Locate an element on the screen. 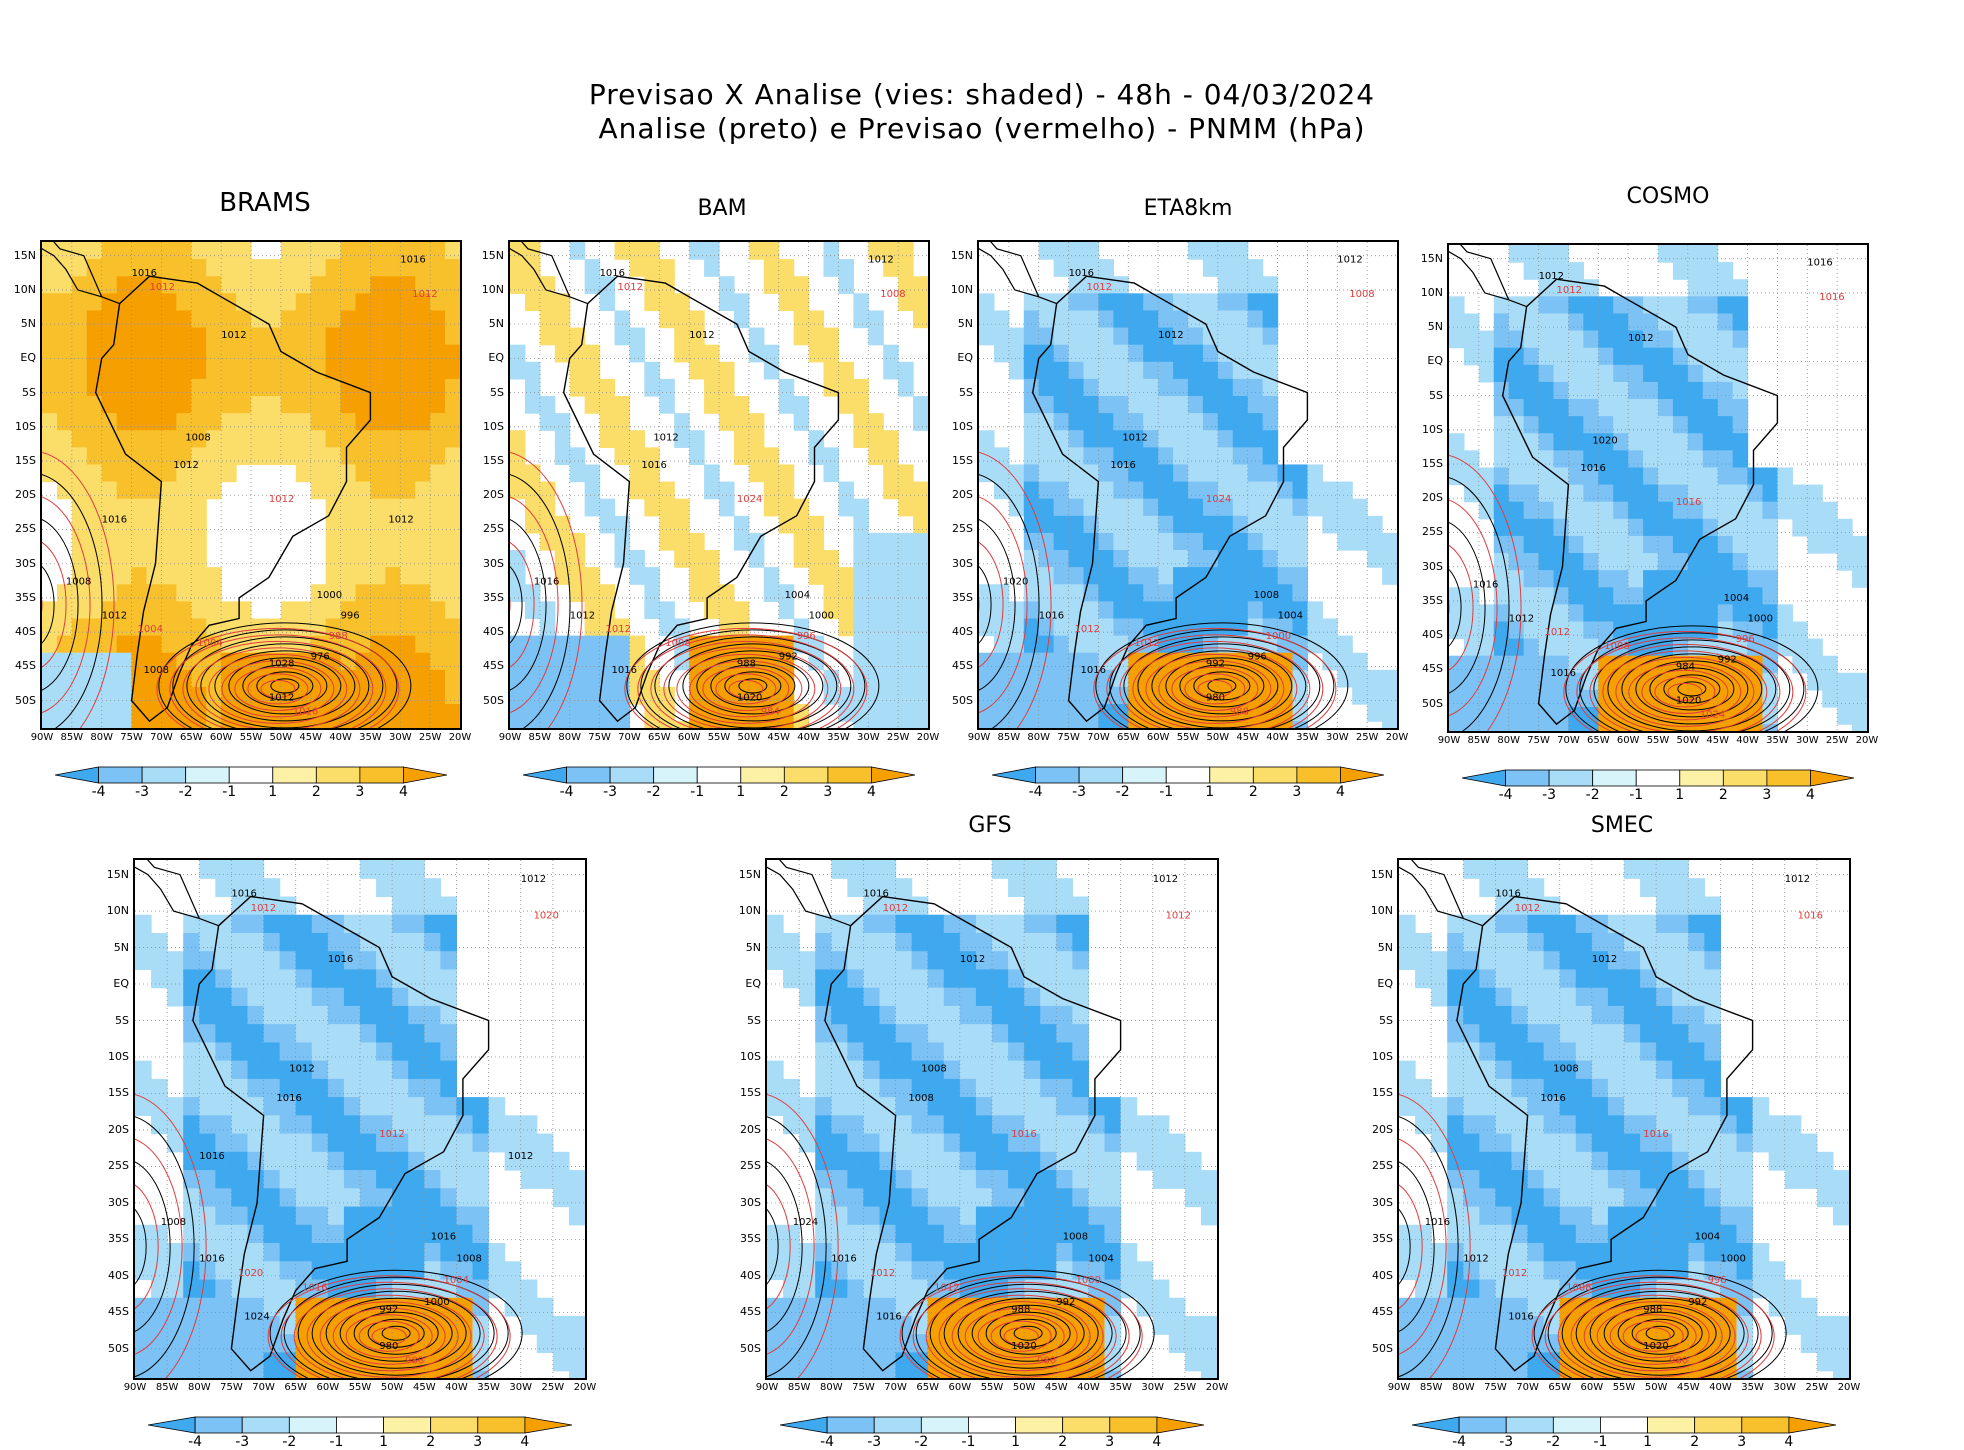 This screenshot has width=1964, height=1450. colorbar-label: 1 is located at coordinates (1680, 795).